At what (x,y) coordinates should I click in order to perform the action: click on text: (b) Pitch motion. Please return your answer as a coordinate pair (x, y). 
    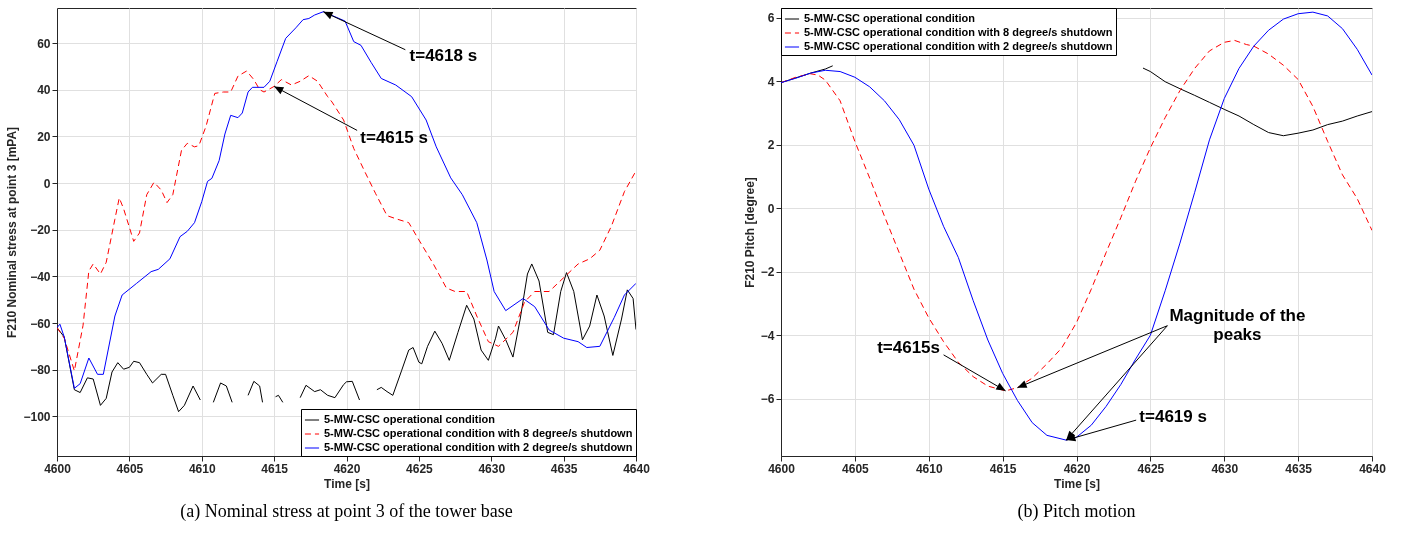
    Looking at the image, I should click on (1076, 511).